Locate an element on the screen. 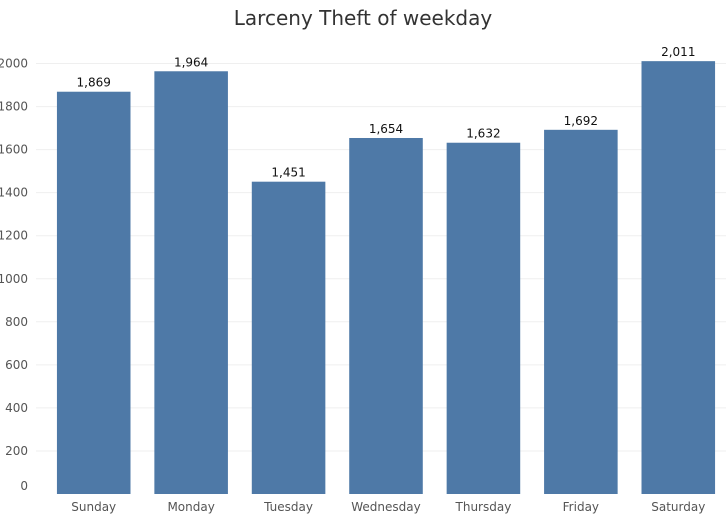 The width and height of the screenshot is (726, 515). x-tick-label: Saturday is located at coordinates (678, 507).